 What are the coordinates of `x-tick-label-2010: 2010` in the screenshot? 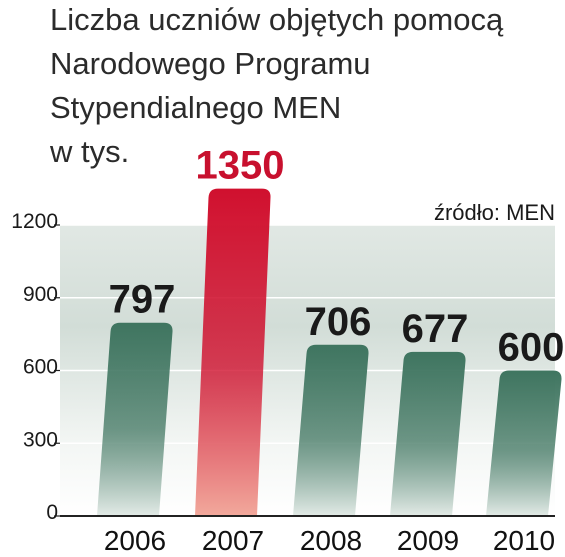 It's located at (524, 540).